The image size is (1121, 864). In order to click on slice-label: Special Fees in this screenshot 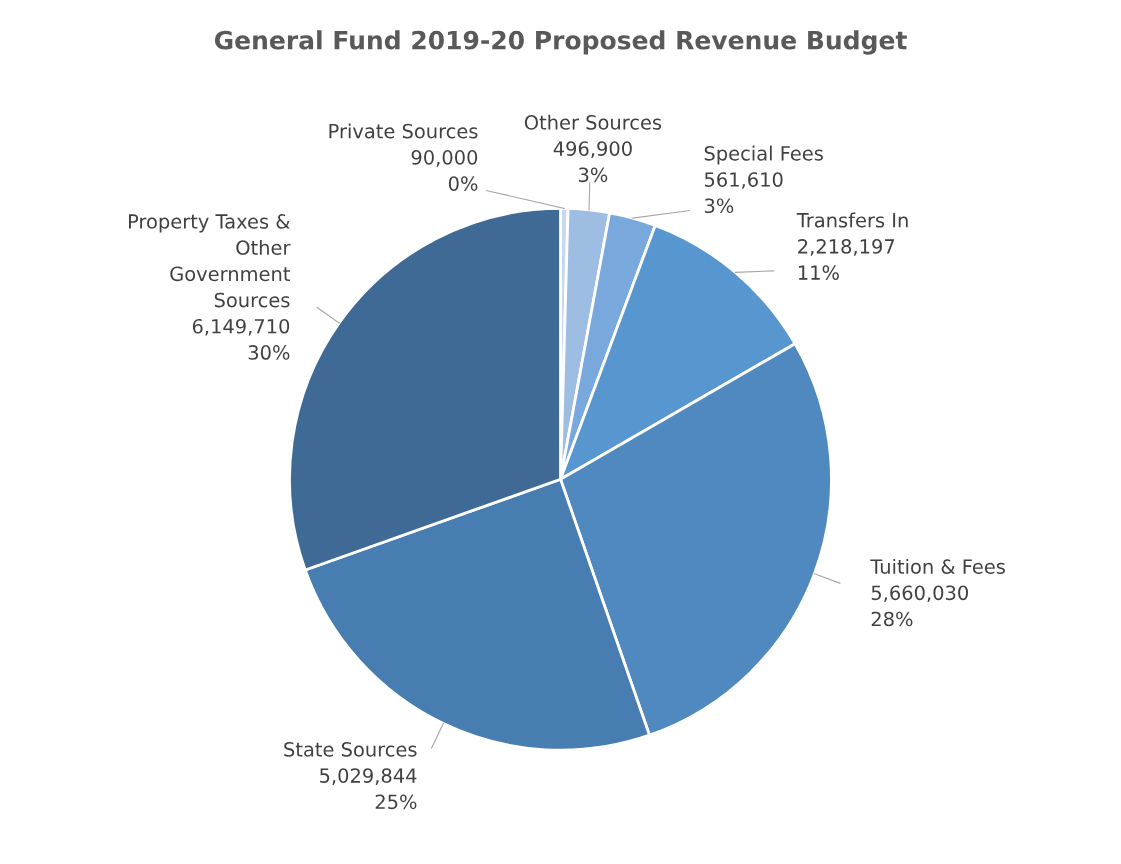, I will do `click(763, 155)`.